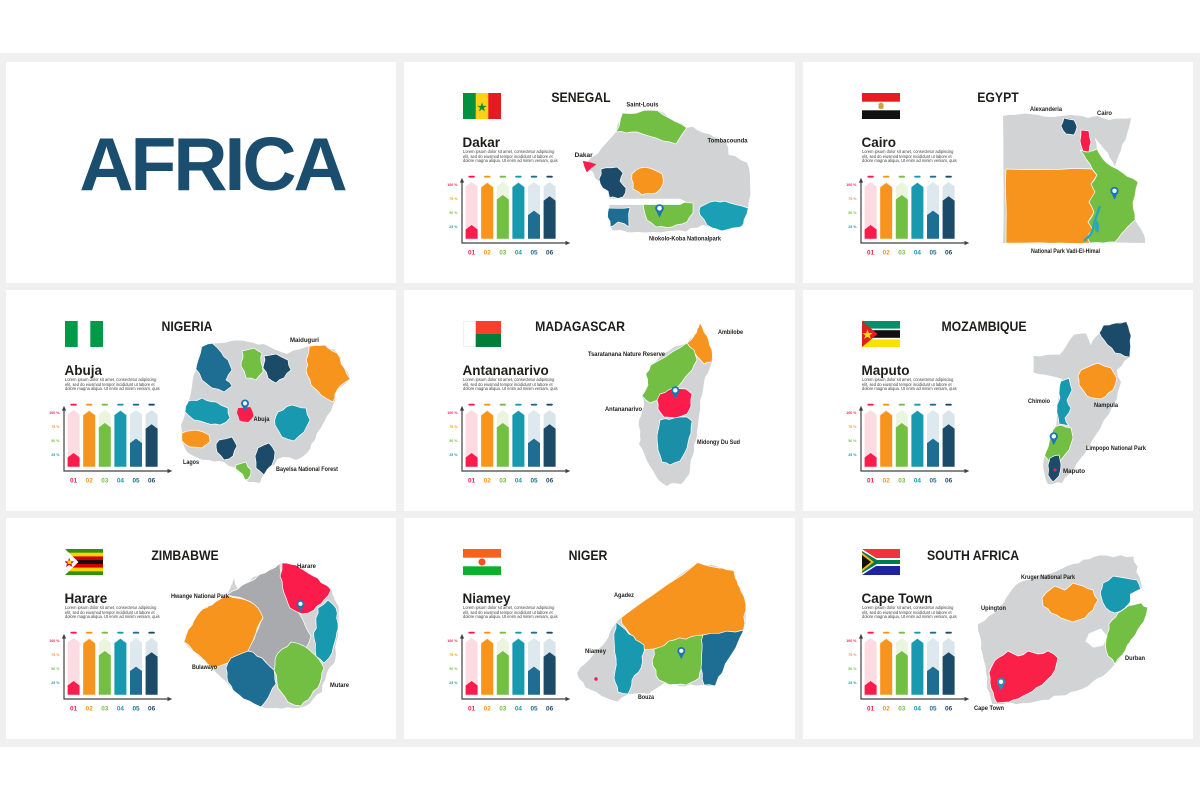  Describe the element at coordinates (191, 462) in the screenshot. I see `svg-text: Lagos` at that location.